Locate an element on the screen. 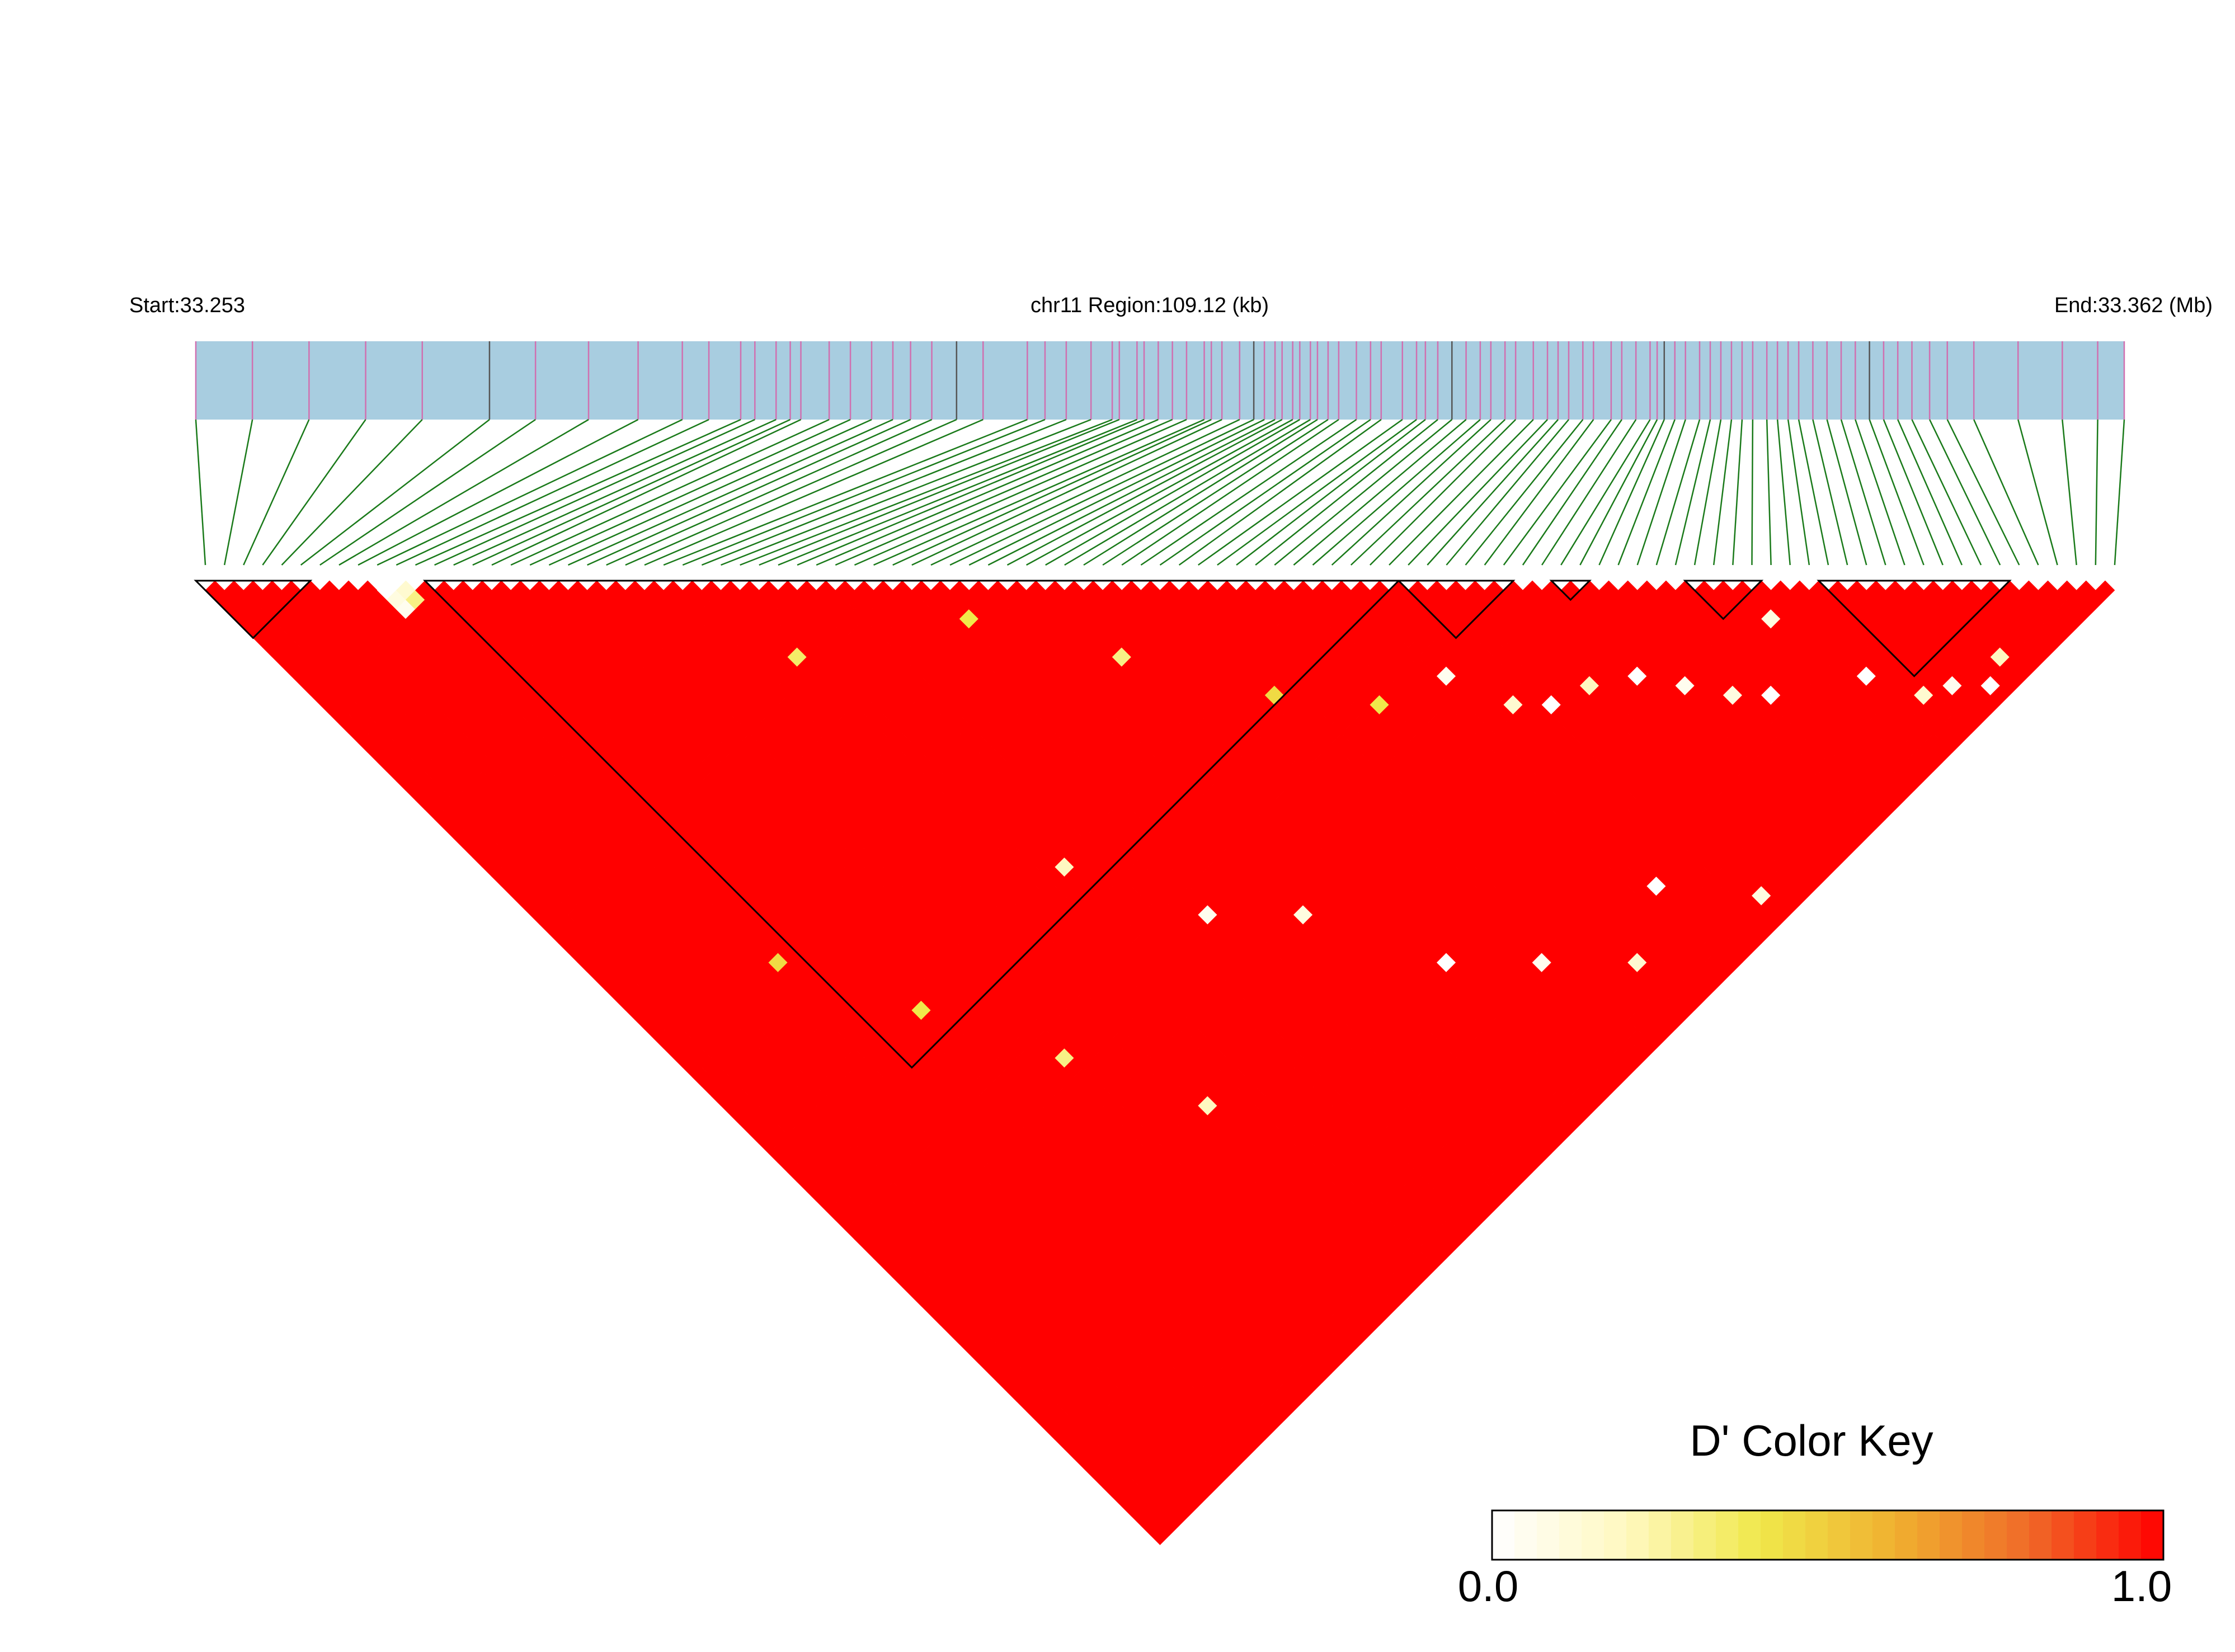 The width and height of the screenshot is (2235, 1652). snp-connector-group is located at coordinates (1160, 492).